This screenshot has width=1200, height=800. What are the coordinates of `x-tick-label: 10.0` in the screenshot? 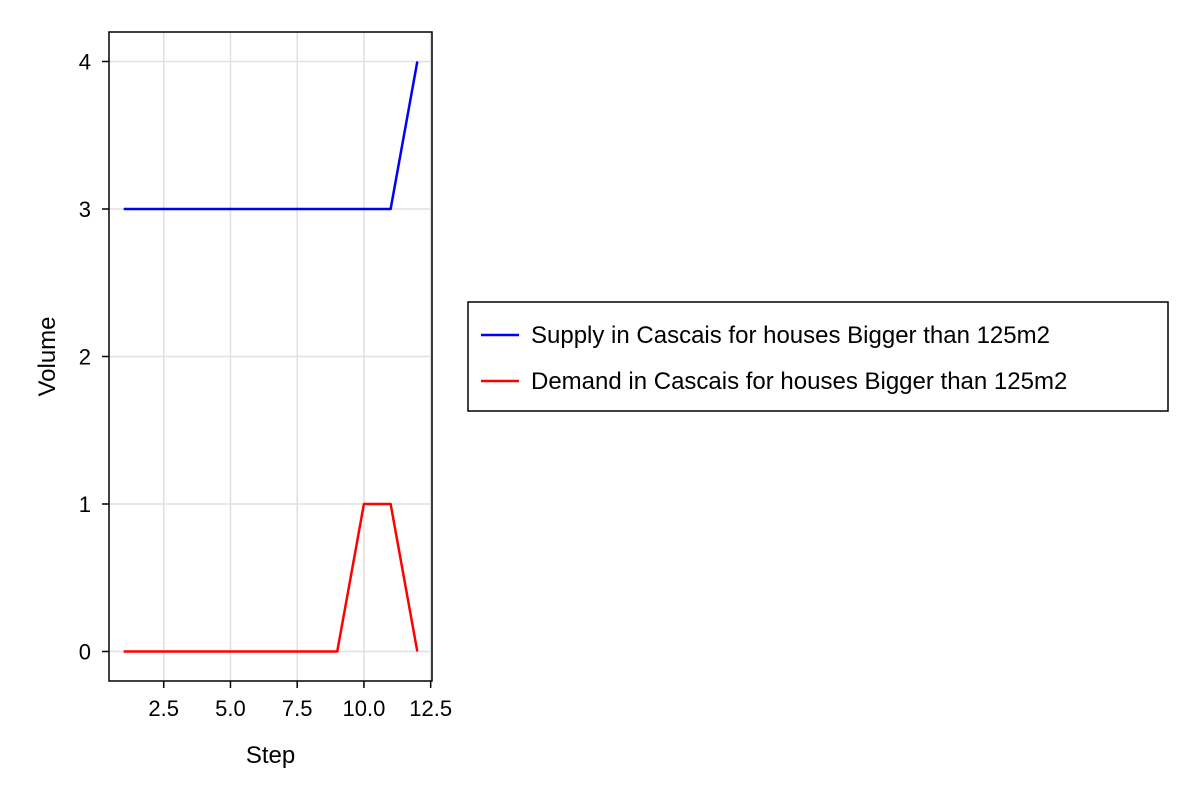 It's located at (364, 708).